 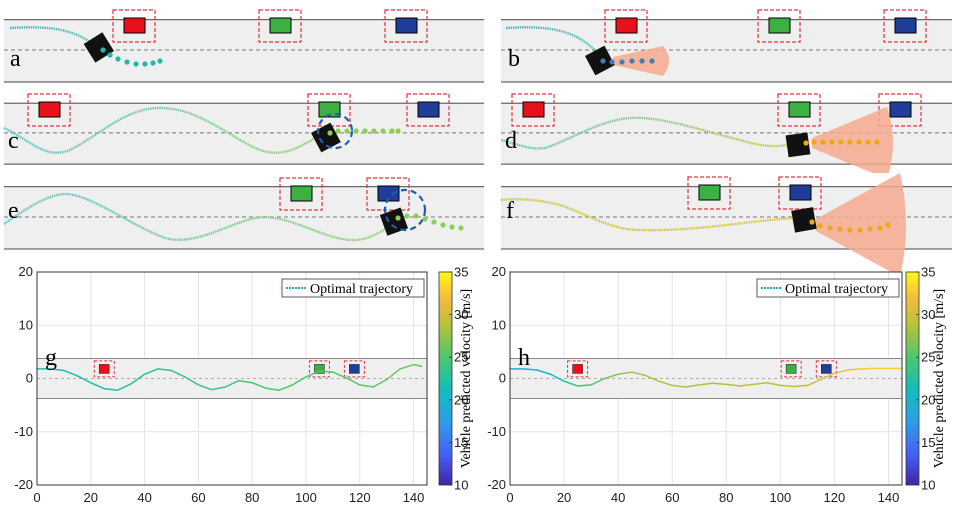 I want to click on sim-panel-f: f, so click(x=726, y=225).